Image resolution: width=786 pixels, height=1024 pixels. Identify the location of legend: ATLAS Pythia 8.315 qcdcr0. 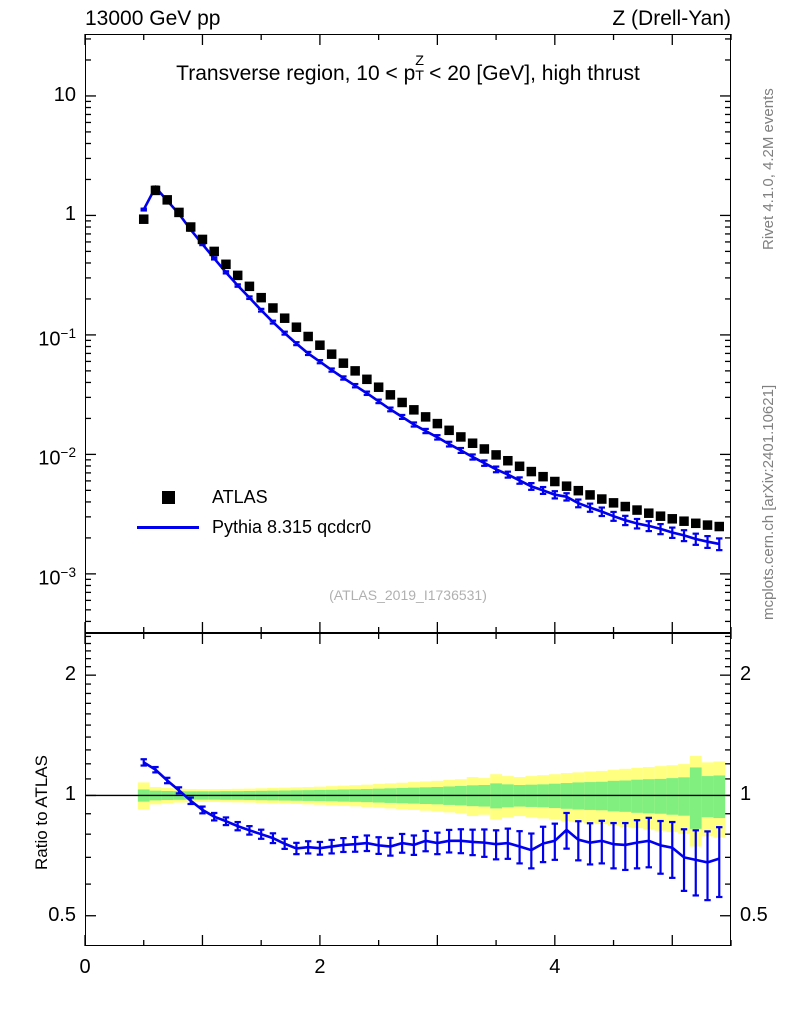
(250, 512).